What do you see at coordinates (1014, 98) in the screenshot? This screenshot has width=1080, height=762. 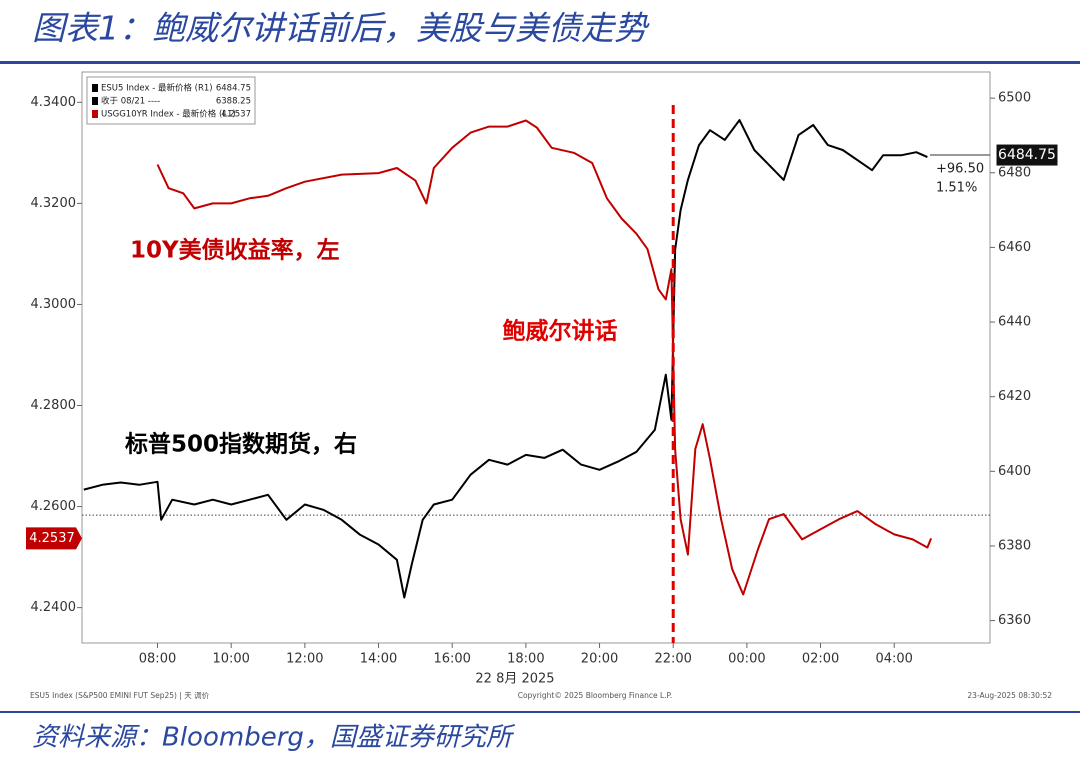 I see `y2-tick-label: 6500` at bounding box center [1014, 98].